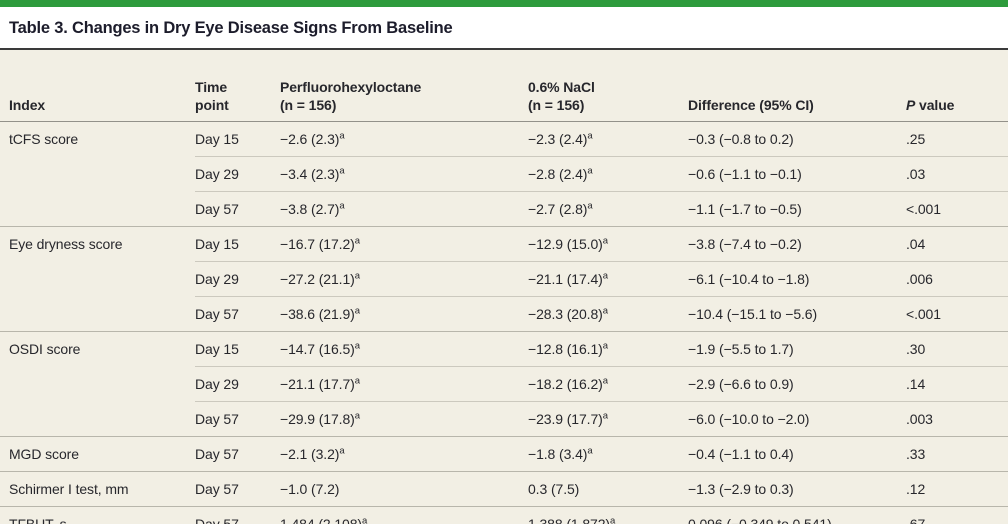  What do you see at coordinates (916, 138) in the screenshot?
I see `cell-p-value: .25` at bounding box center [916, 138].